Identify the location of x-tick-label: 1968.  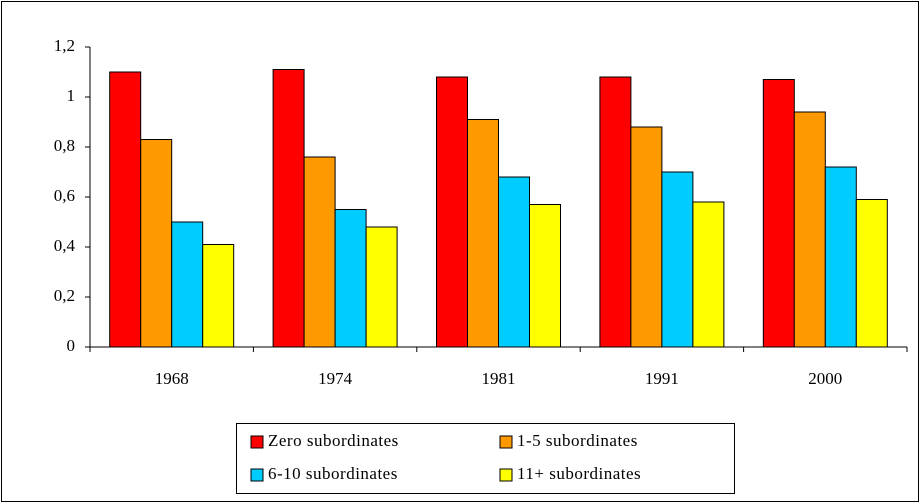
(172, 378).